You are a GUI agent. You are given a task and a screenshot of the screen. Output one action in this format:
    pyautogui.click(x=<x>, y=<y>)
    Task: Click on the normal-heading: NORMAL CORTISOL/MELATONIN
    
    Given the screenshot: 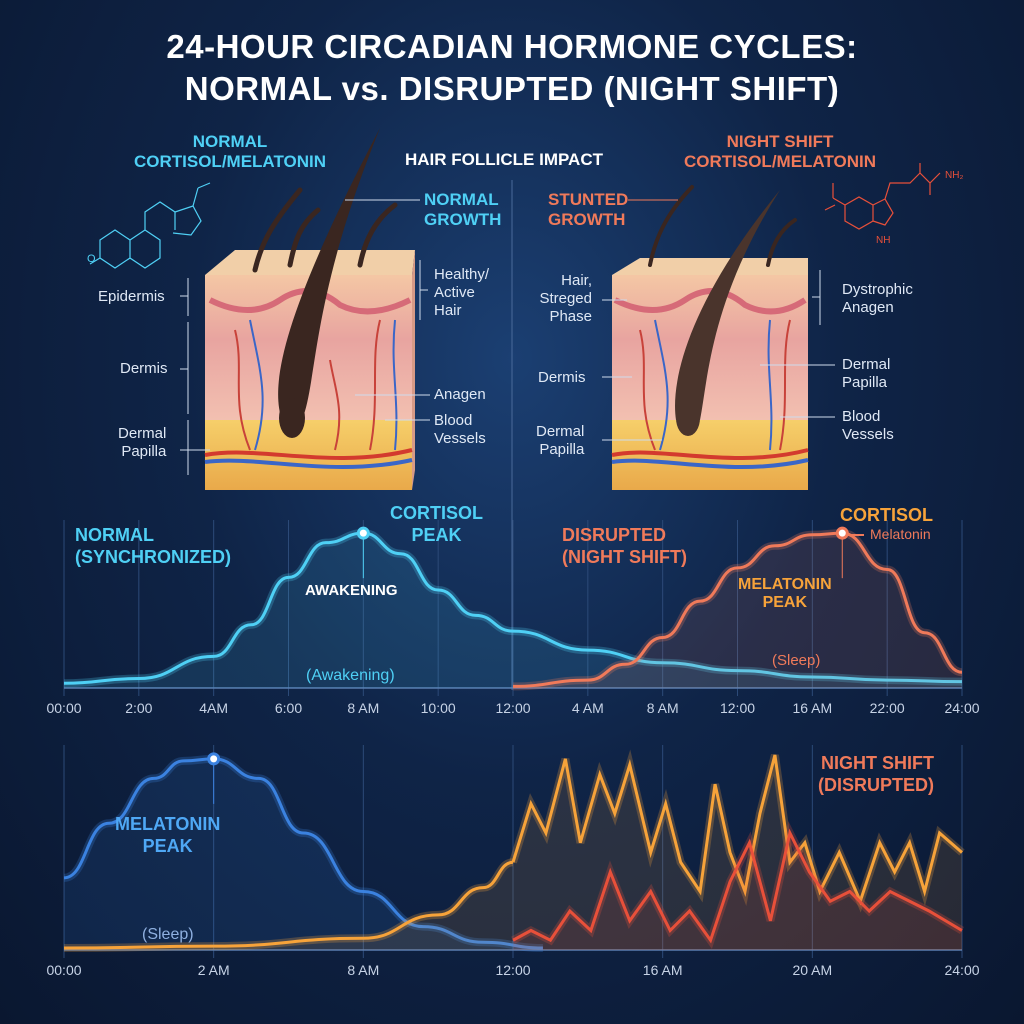 What is the action you would take?
    pyautogui.click(x=230, y=151)
    